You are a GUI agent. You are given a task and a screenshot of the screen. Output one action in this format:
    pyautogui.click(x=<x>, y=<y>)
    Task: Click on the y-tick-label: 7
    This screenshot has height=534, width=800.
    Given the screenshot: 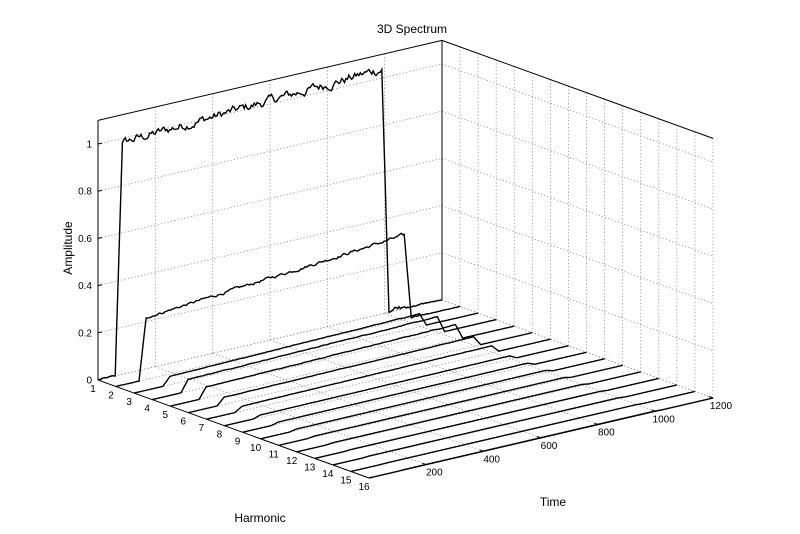 What is the action you would take?
    pyautogui.click(x=202, y=428)
    